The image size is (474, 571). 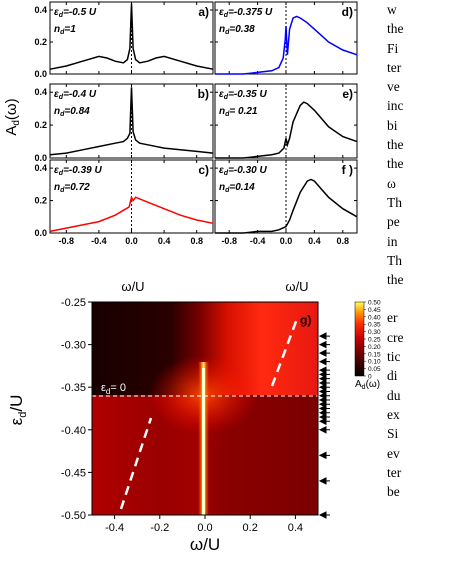 What do you see at coordinates (395, 337) in the screenshot?
I see `text-line: cre` at bounding box center [395, 337].